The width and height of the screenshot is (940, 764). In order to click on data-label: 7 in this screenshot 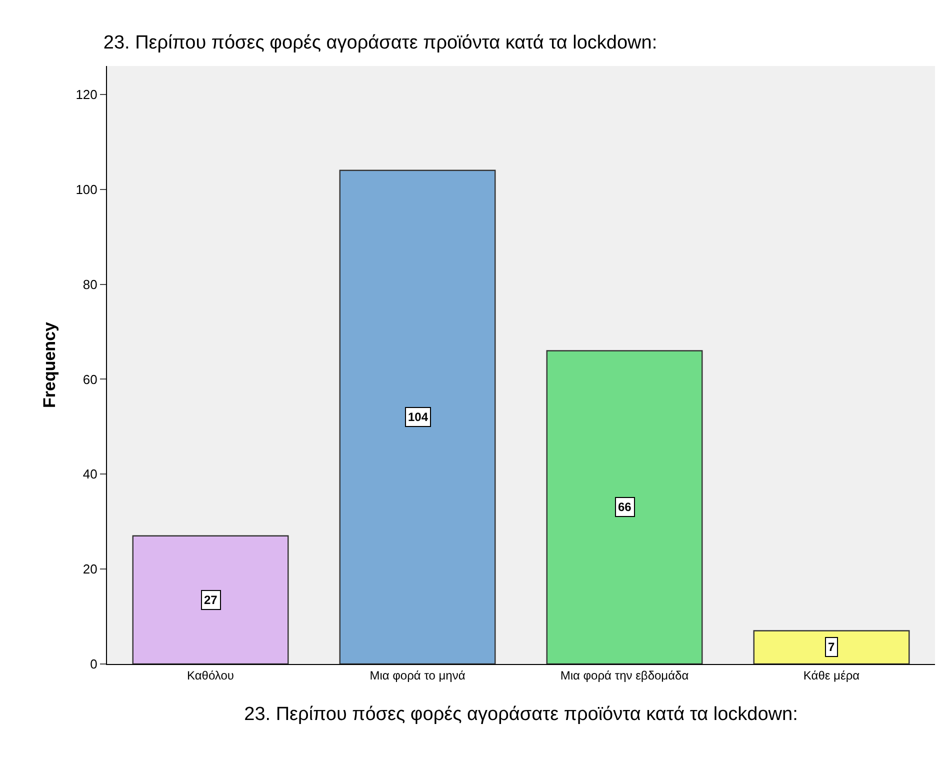, I will do `click(831, 647)`.